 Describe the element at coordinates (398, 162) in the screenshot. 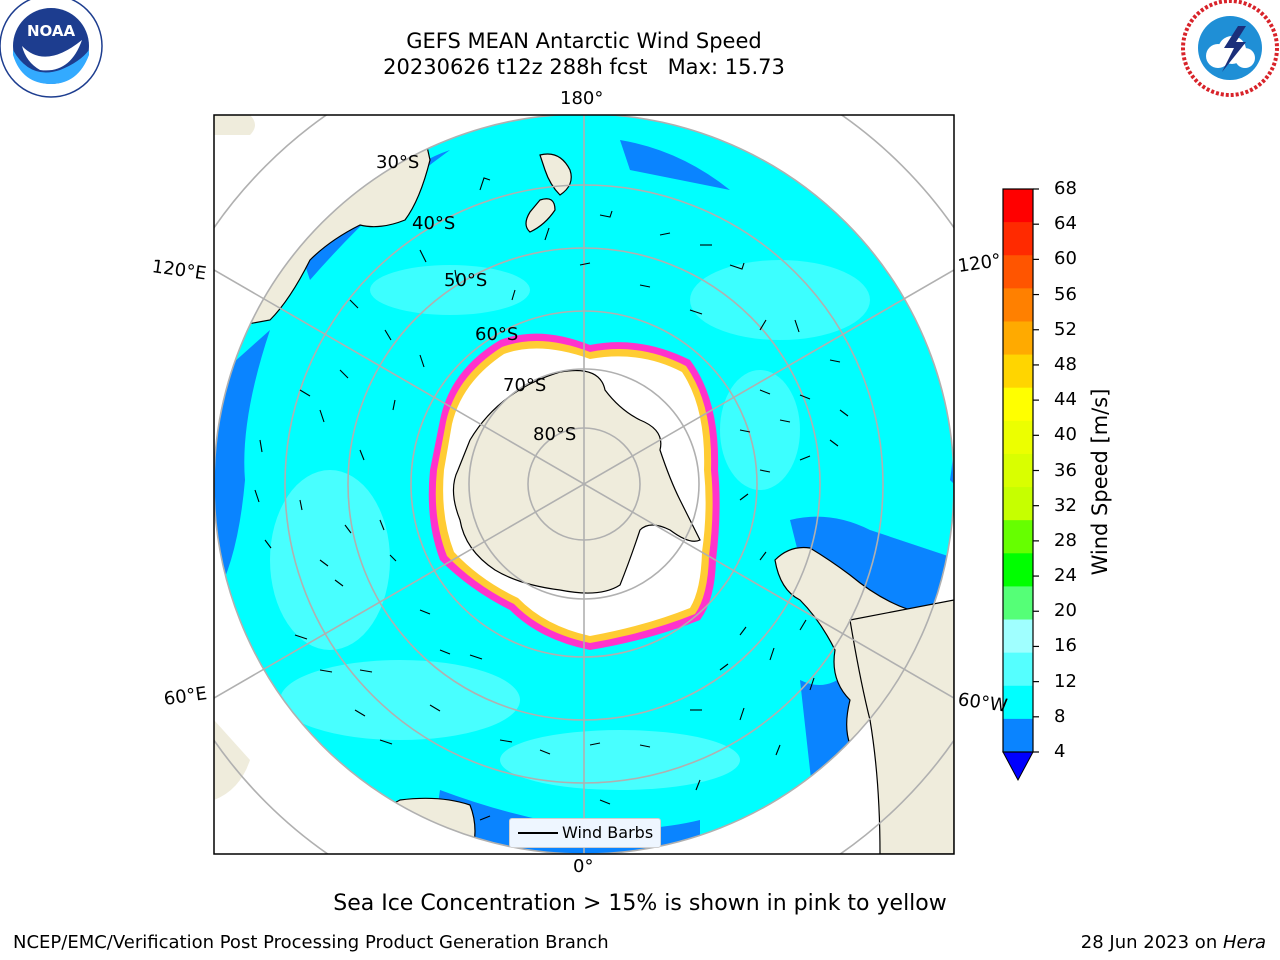

I see `lat-label-30s: 30°S` at that location.